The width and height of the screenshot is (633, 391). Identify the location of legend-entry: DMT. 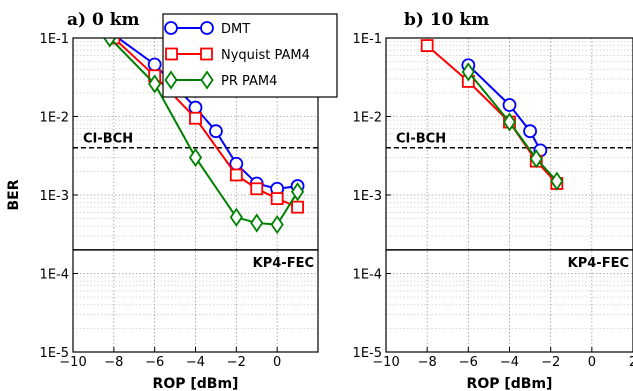
(235, 29).